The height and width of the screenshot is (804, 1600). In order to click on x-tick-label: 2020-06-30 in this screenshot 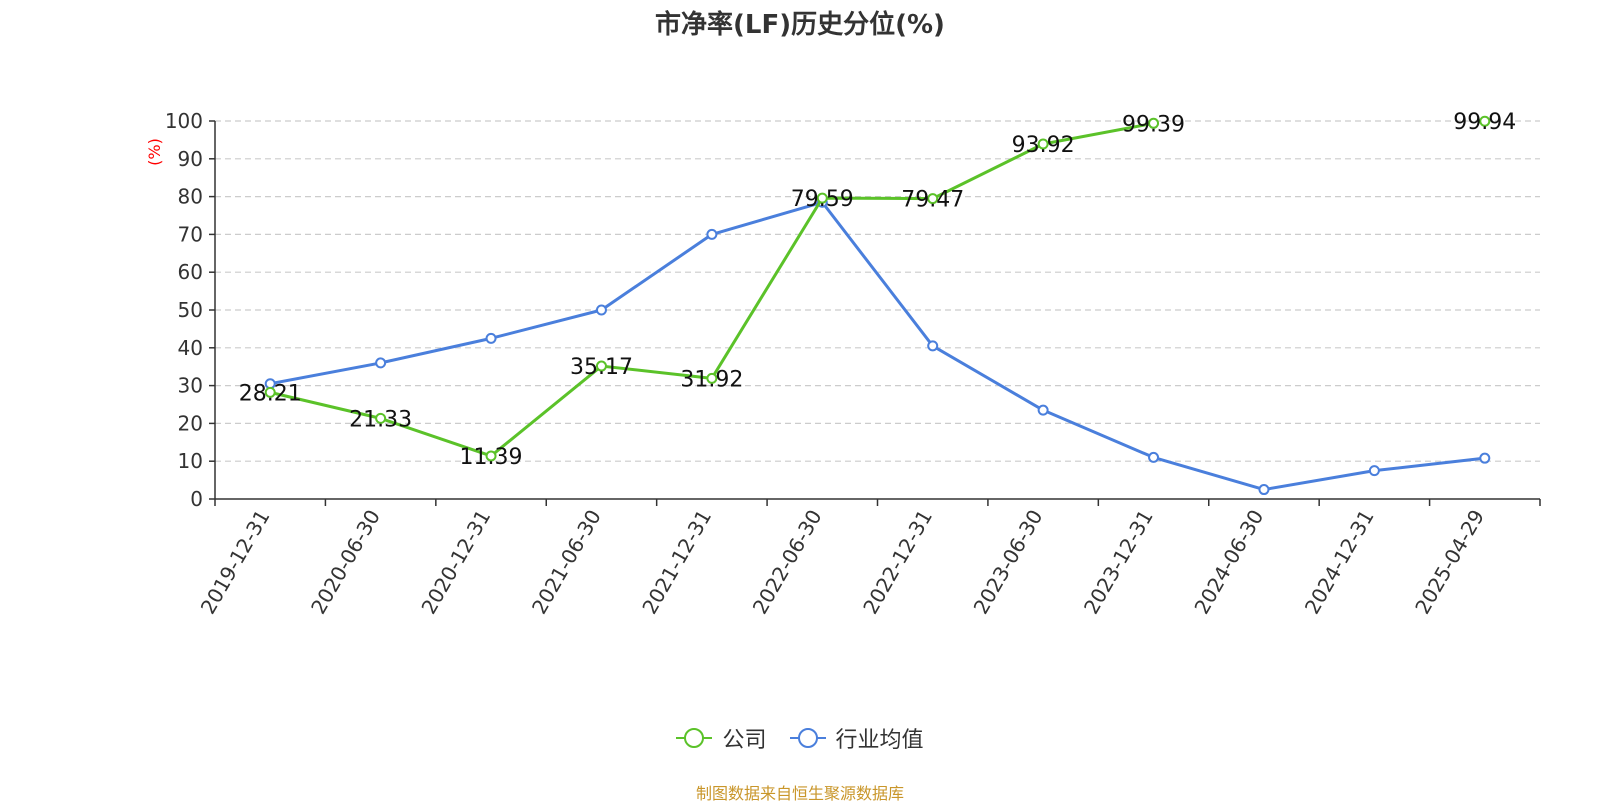, I will do `click(345, 562)`.